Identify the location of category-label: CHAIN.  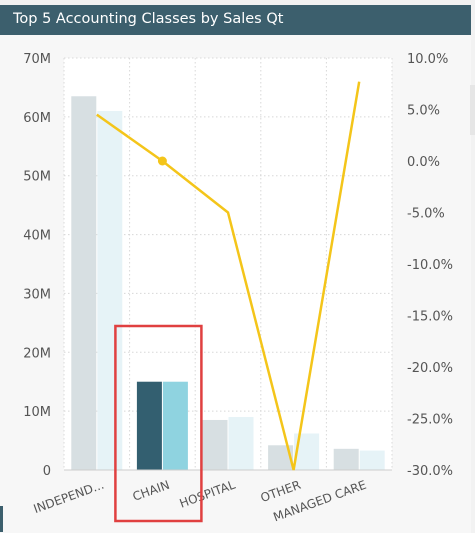
(151, 491).